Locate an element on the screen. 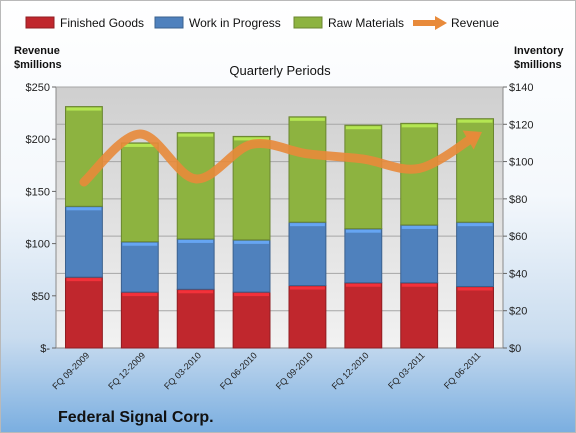  x-category-label: FQ 12-2010 is located at coordinates (350, 370).